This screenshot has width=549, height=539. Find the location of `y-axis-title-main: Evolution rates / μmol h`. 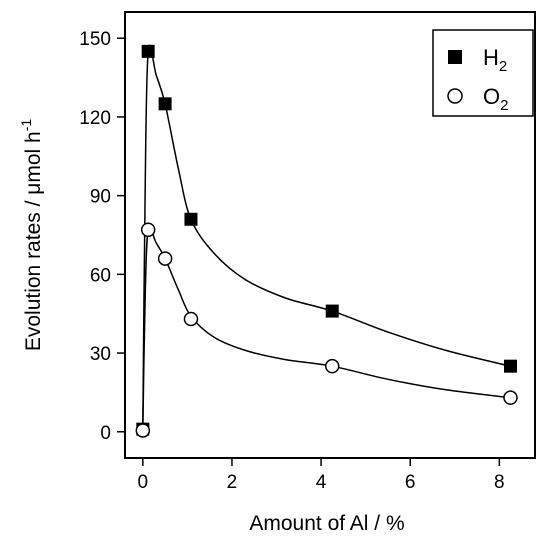

y-axis-title-main: Evolution rates / μmol h is located at coordinates (33, 241).